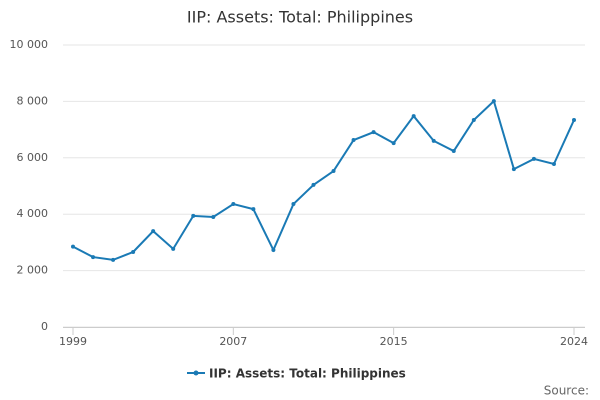  What do you see at coordinates (33, 100) in the screenshot?
I see `y-tick-label: 8 000` at bounding box center [33, 100].